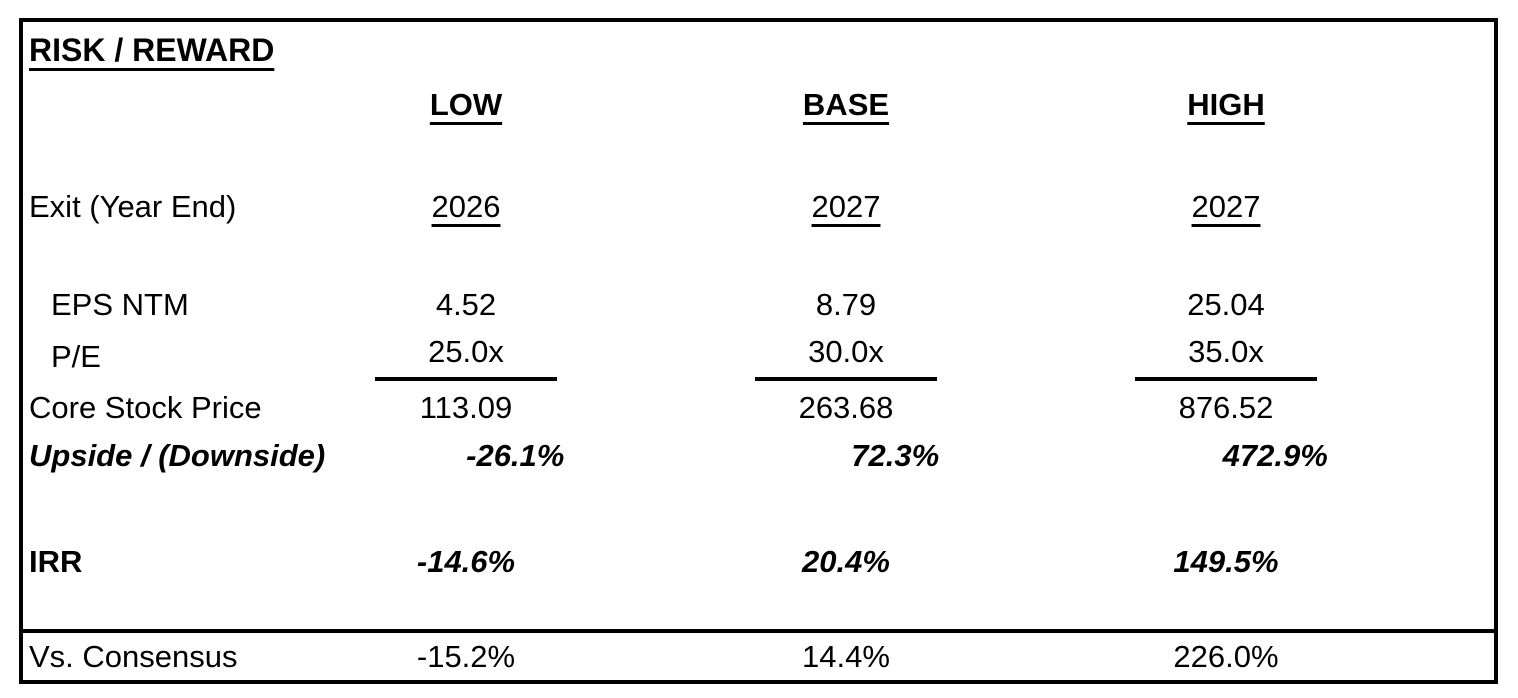 The width and height of the screenshot is (1518, 698). Describe the element at coordinates (895, 455) in the screenshot. I see `upside-downside-base-value: 72.3%` at that location.